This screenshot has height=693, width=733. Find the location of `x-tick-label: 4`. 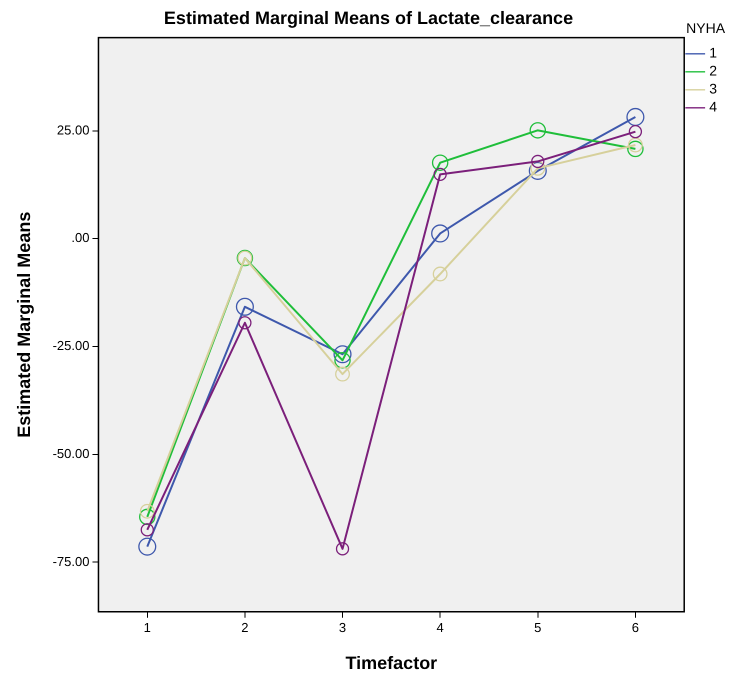

x-tick-label: 4 is located at coordinates (440, 628).